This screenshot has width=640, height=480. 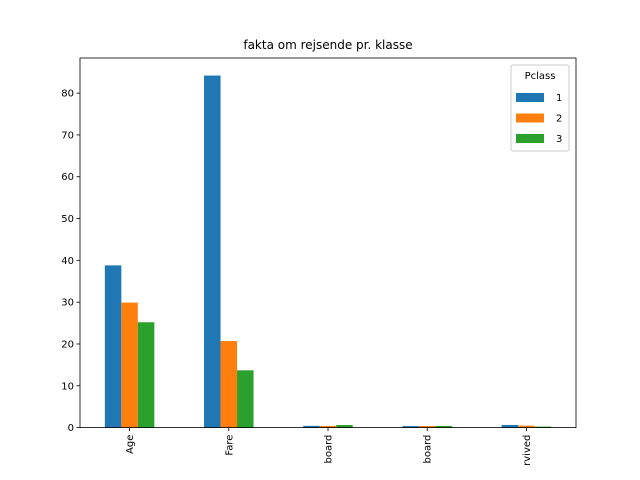 I want to click on y-tick-label: 50, so click(x=67, y=219).